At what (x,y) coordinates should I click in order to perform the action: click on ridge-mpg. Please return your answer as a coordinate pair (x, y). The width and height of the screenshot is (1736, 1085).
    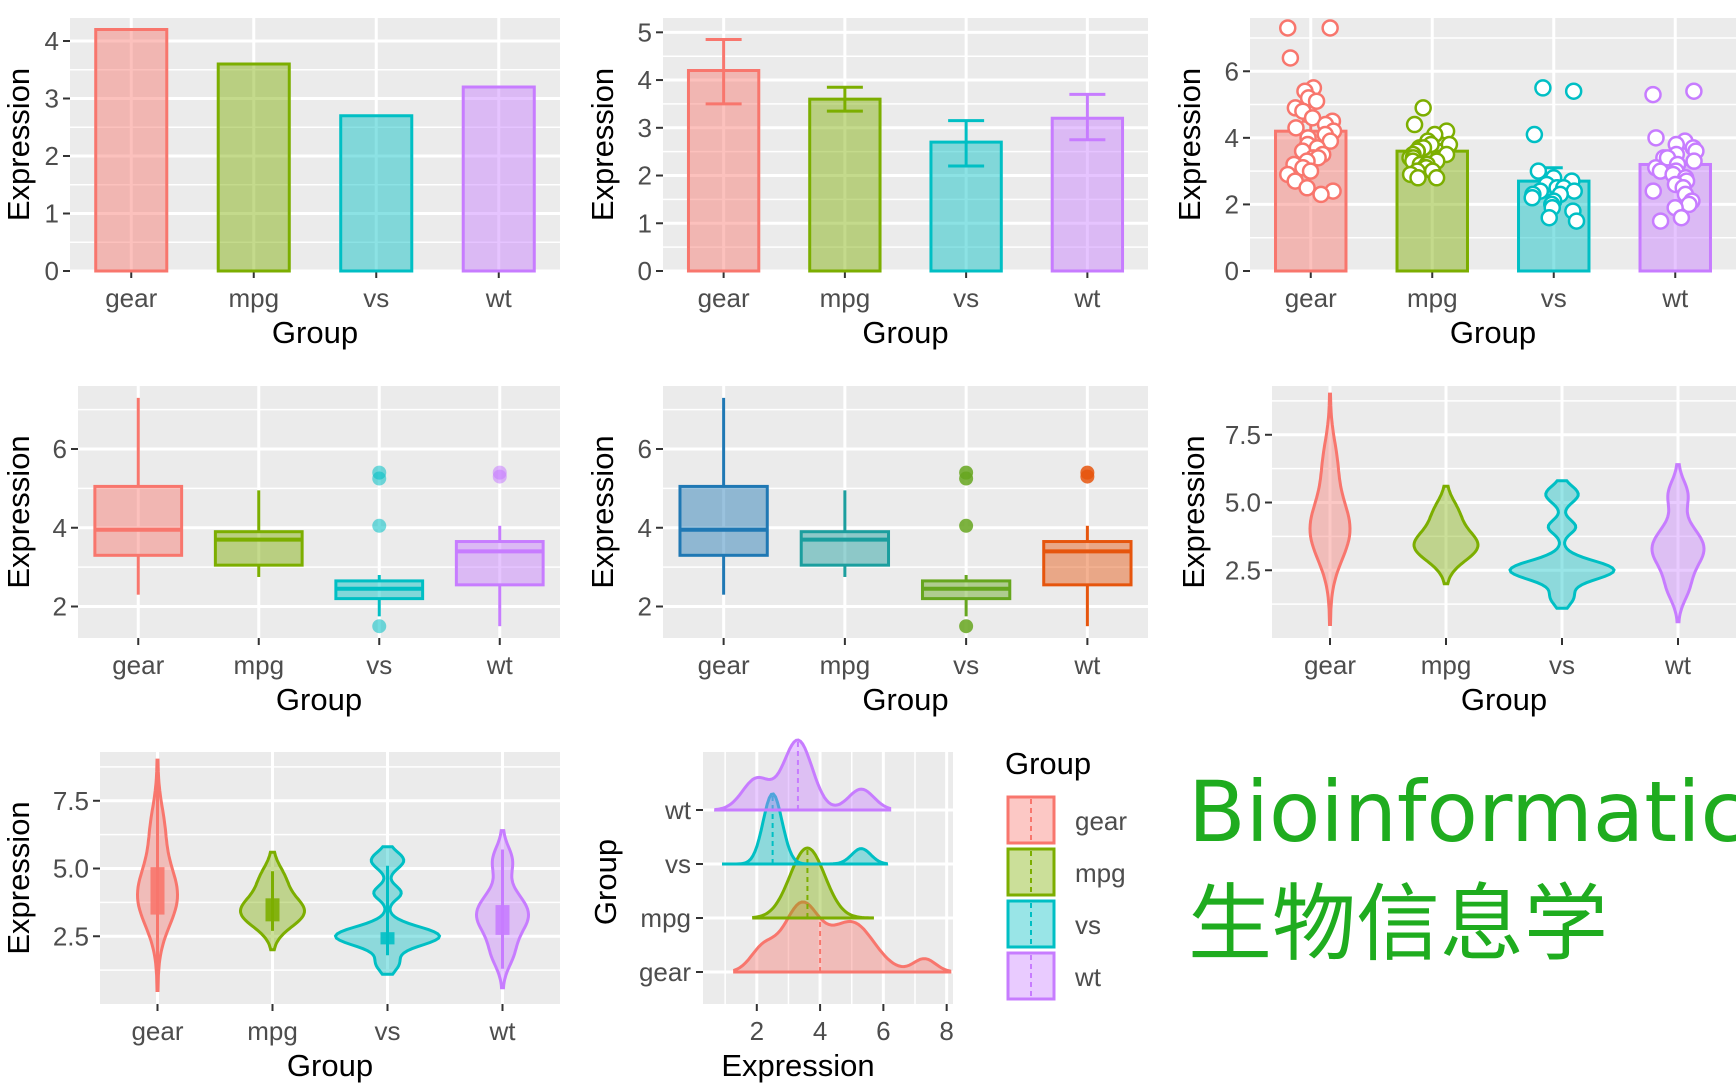
    Looking at the image, I should click on (813, 883).